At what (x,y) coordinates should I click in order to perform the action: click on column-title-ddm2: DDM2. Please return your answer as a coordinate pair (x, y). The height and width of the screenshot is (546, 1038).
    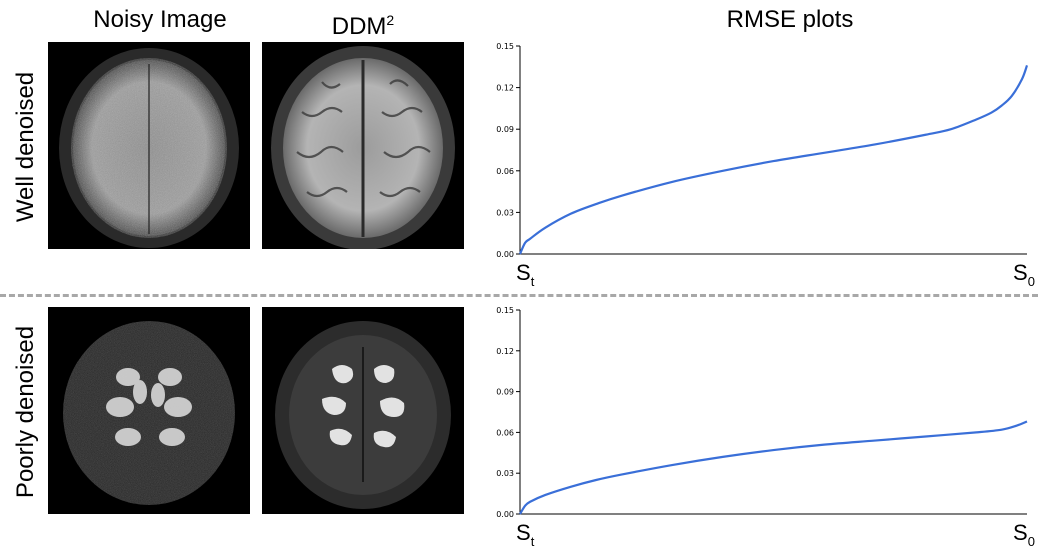
    Looking at the image, I should click on (363, 23).